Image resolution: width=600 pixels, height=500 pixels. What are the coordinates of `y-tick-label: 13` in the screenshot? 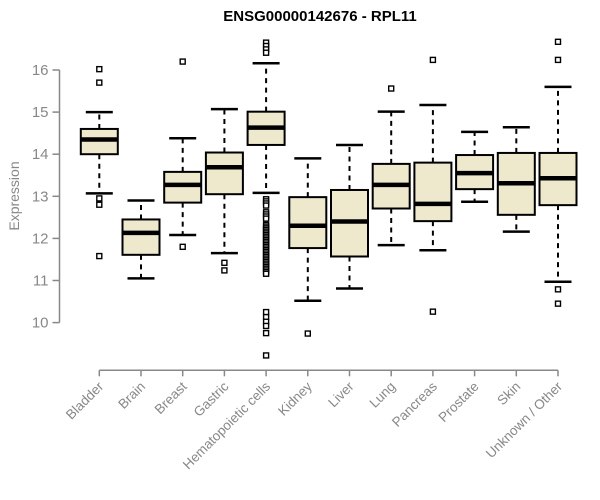 It's located at (40, 196).